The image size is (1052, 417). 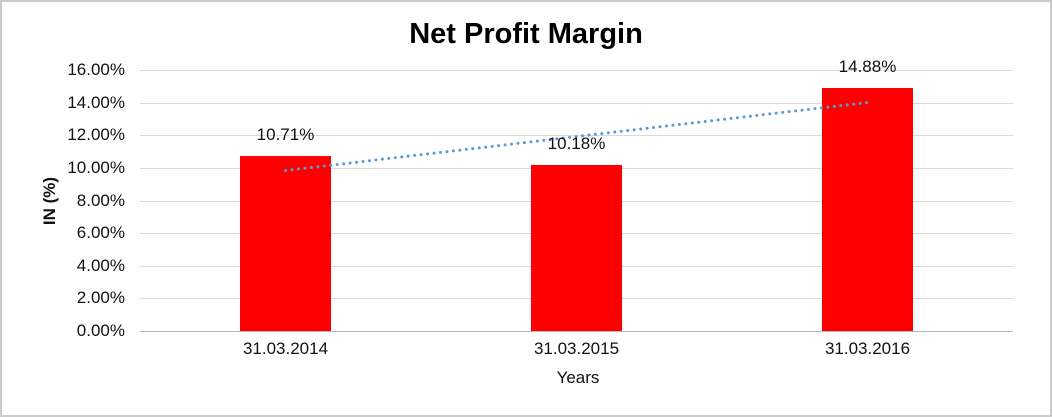 I want to click on data-label: 14.88%, so click(x=867, y=67).